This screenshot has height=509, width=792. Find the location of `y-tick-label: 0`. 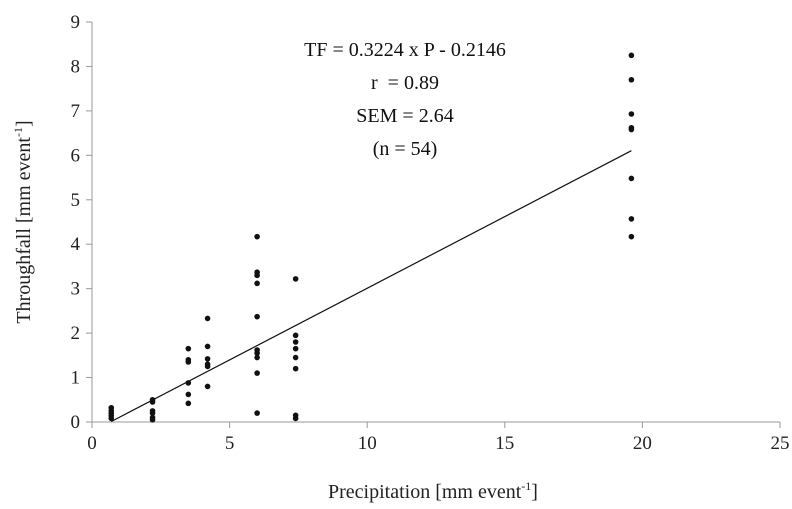

y-tick-label: 0 is located at coordinates (76, 422).